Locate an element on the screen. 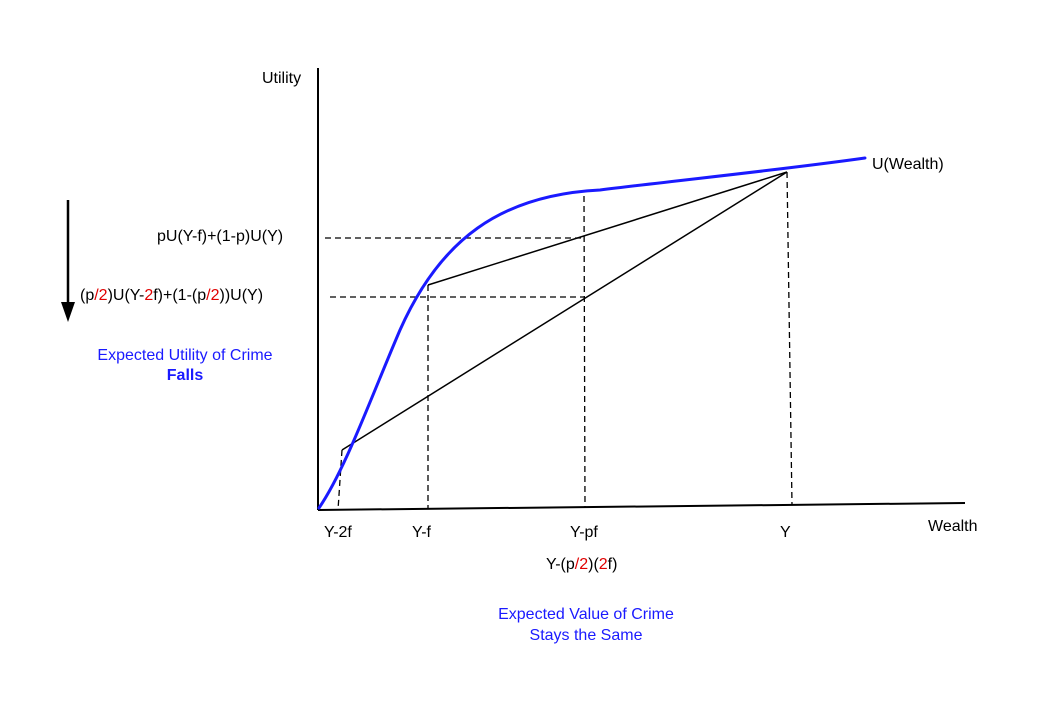  left-note-line2: Falls is located at coordinates (185, 375).